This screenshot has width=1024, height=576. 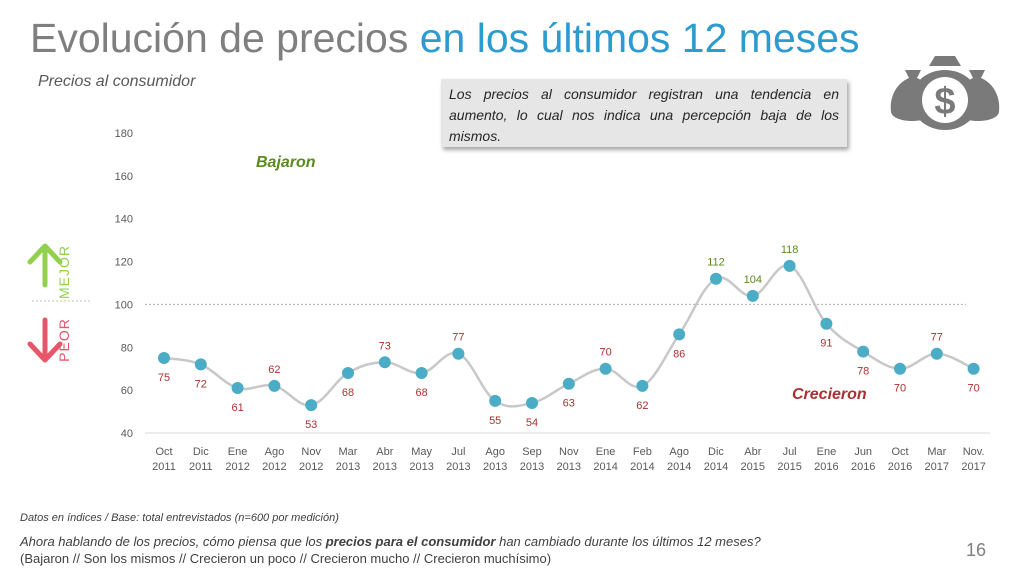 What do you see at coordinates (569, 404) in the screenshot?
I see `data-label: 63` at bounding box center [569, 404].